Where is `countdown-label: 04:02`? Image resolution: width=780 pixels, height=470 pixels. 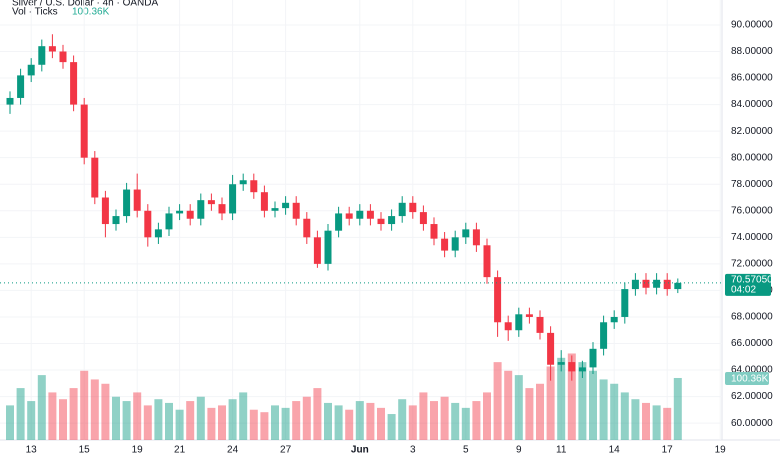 countdown-label: 04:02 is located at coordinates (743, 289).